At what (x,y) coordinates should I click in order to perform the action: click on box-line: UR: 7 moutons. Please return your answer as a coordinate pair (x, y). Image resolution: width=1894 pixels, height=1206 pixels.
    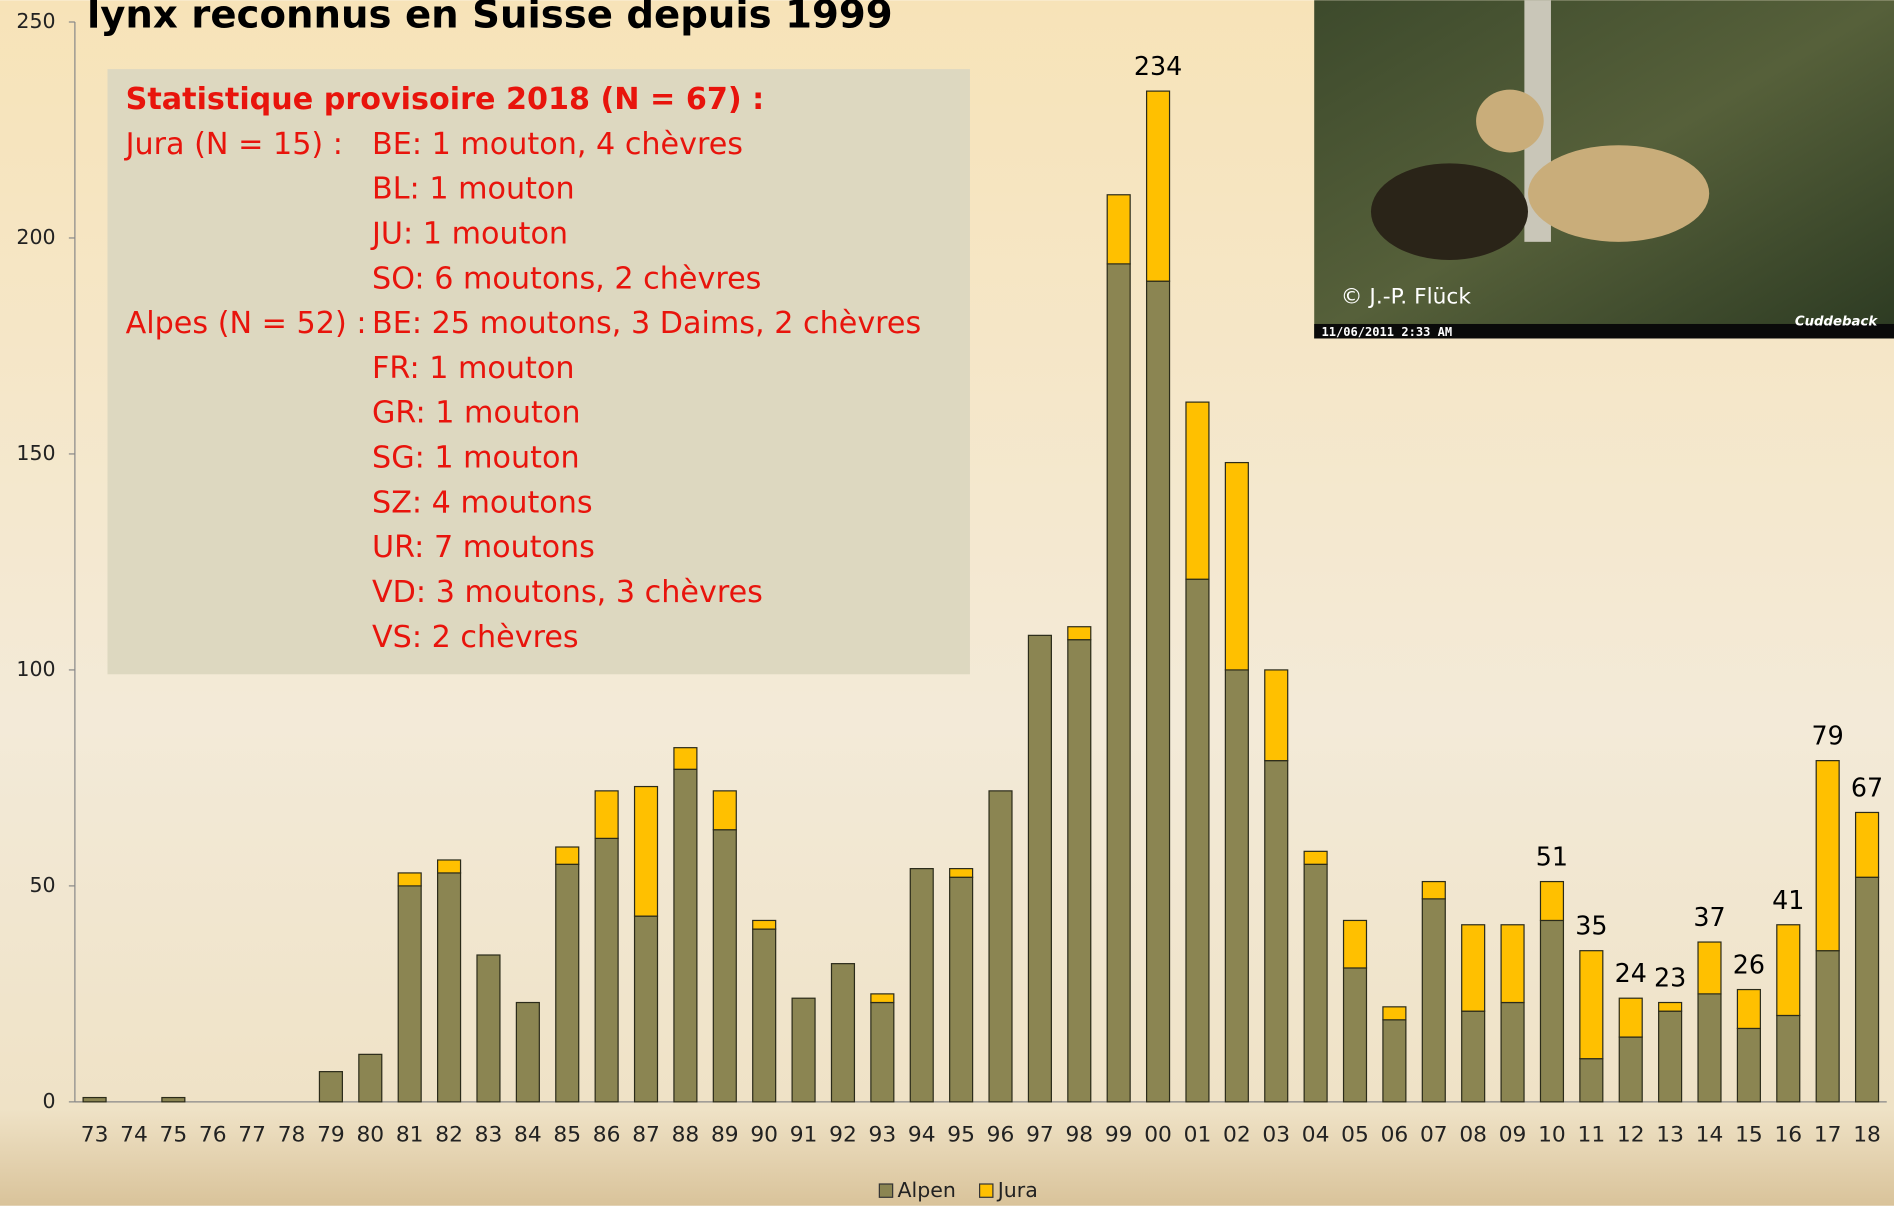
    Looking at the image, I should click on (483, 547).